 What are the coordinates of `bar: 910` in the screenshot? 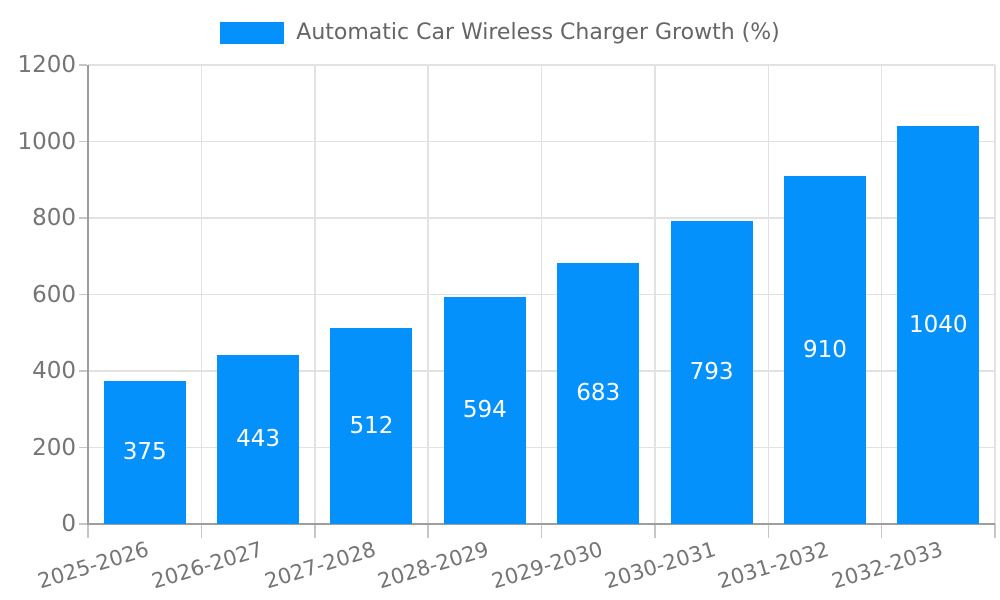 It's located at (824, 349).